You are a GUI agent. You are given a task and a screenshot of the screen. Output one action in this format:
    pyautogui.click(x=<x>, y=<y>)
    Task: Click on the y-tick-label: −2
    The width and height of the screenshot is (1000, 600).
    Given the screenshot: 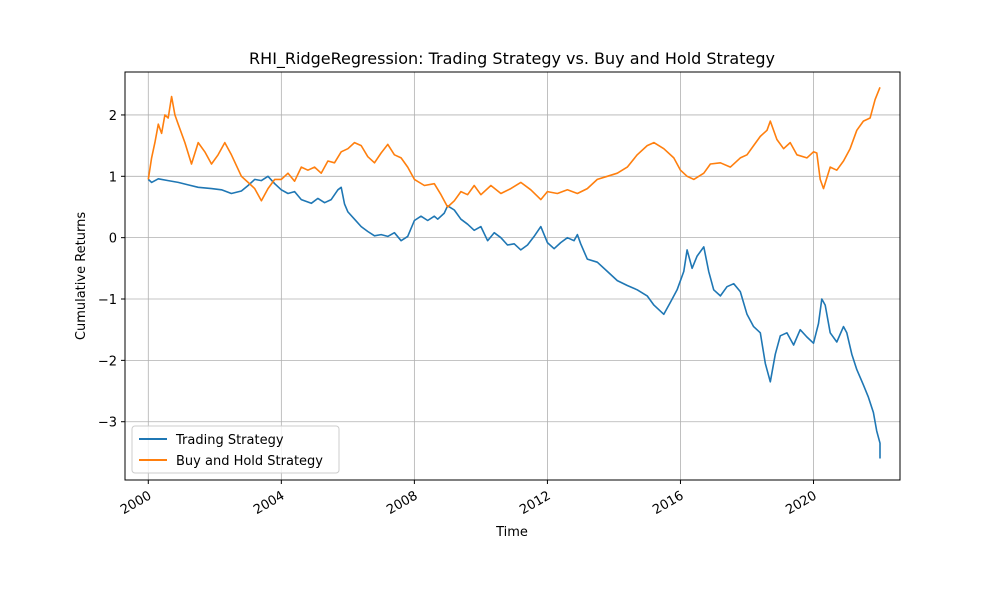 What is the action you would take?
    pyautogui.click(x=107, y=361)
    